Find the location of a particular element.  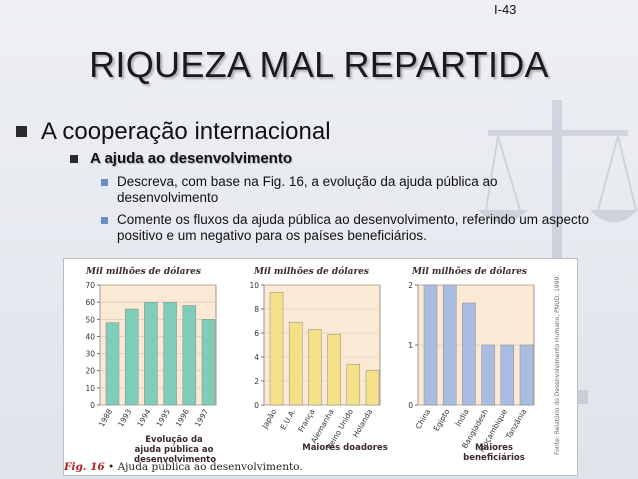

x-tick-label: China is located at coordinates (423, 419).